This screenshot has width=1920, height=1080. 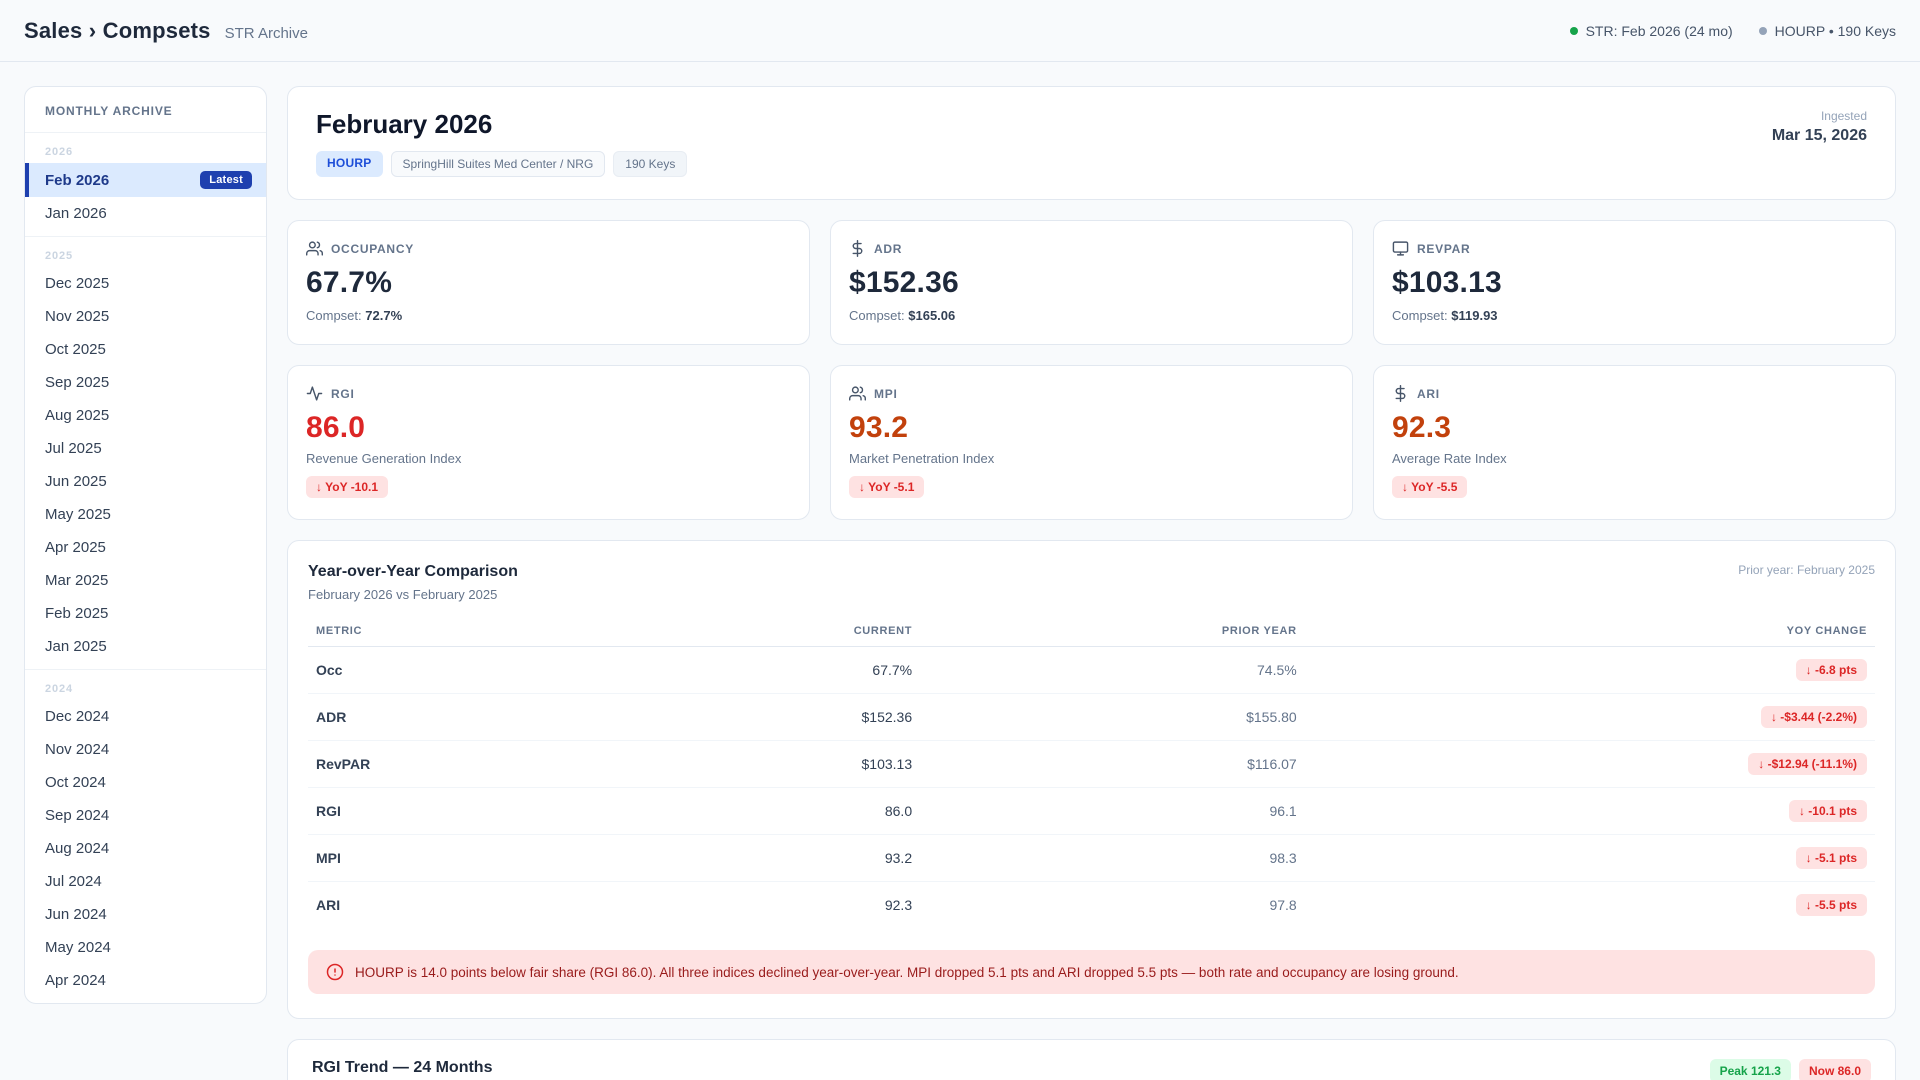 I want to click on sidebar-item-nov-2025: Nov 2025, so click(x=145, y=316).